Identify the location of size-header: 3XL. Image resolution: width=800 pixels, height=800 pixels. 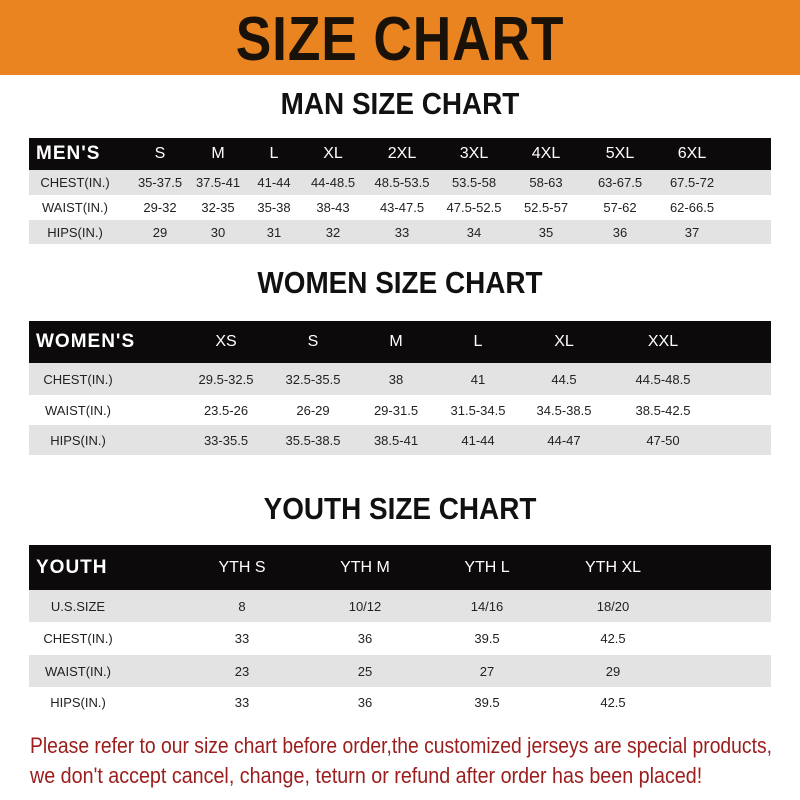
(474, 153).